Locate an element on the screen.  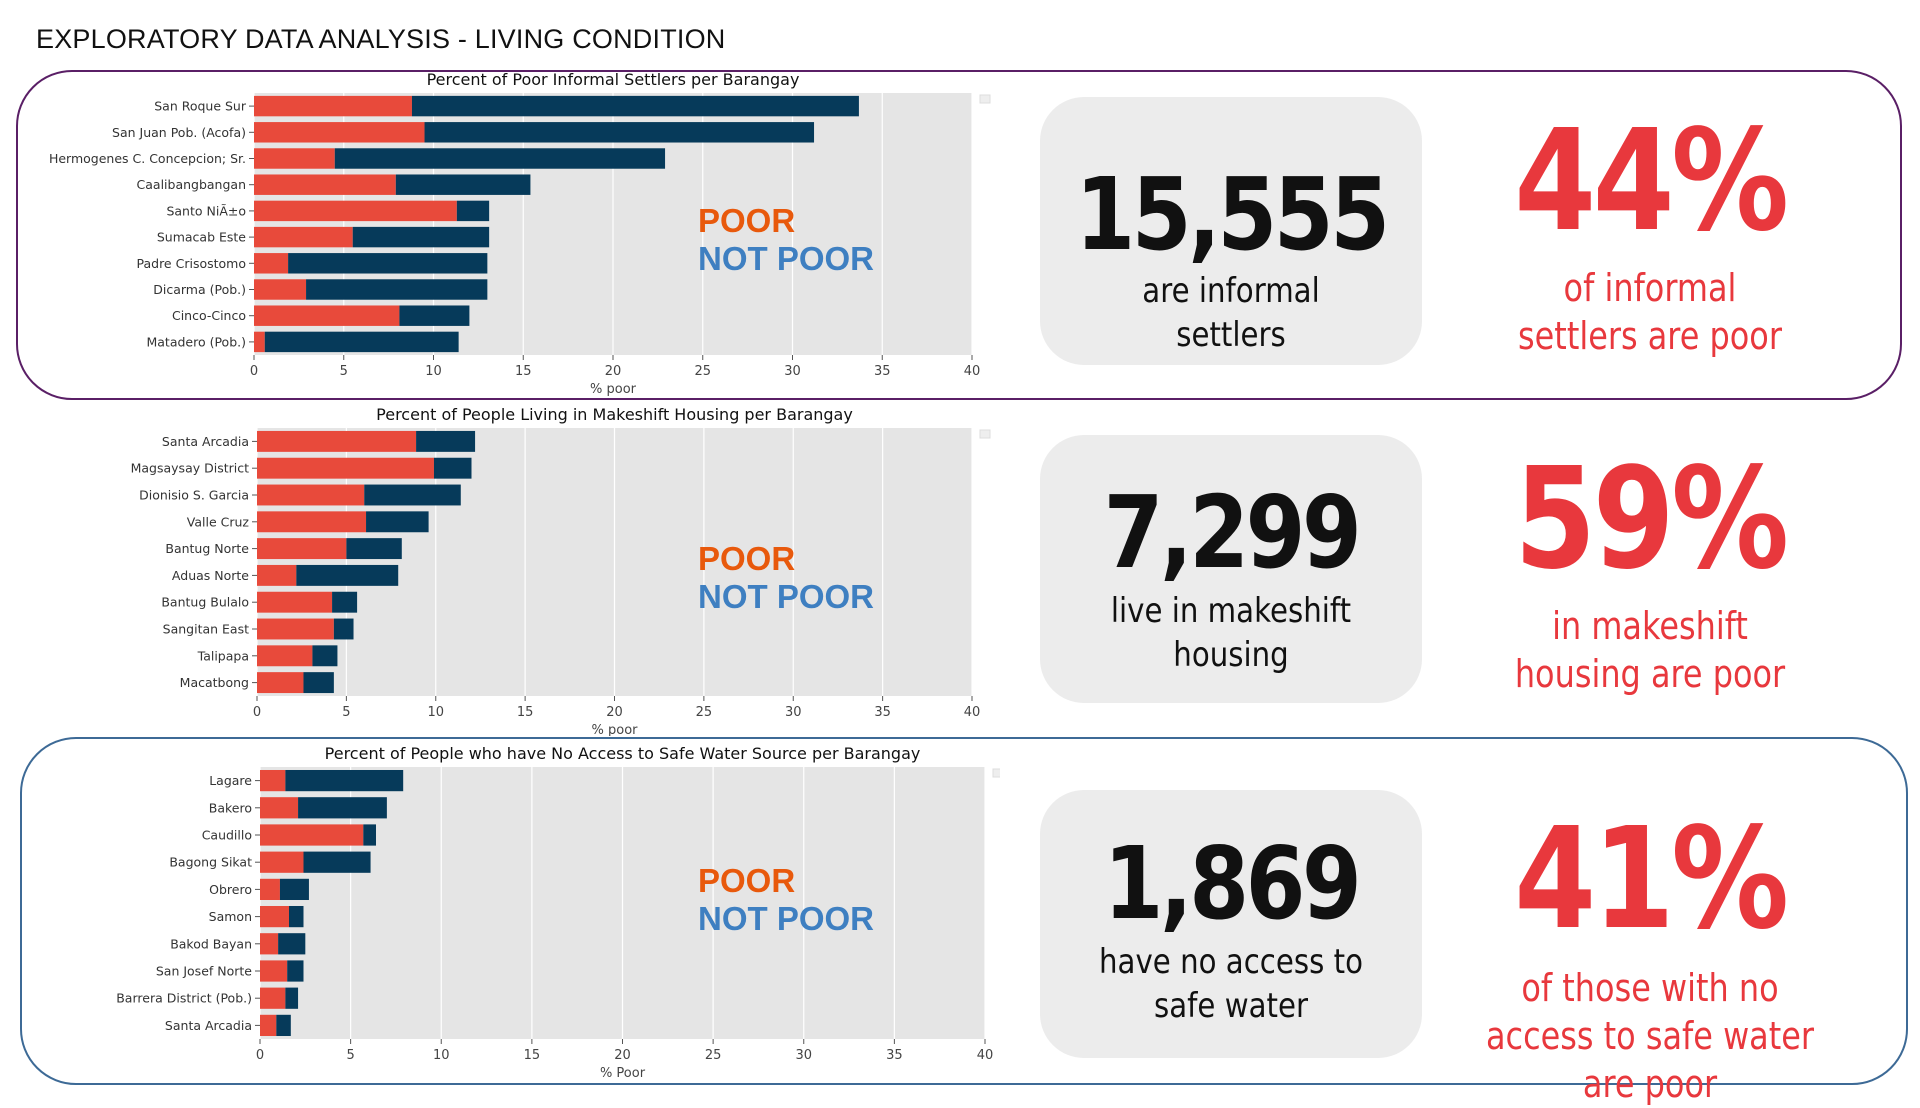
y-tick-label: Aduas Norte is located at coordinates (210, 575).